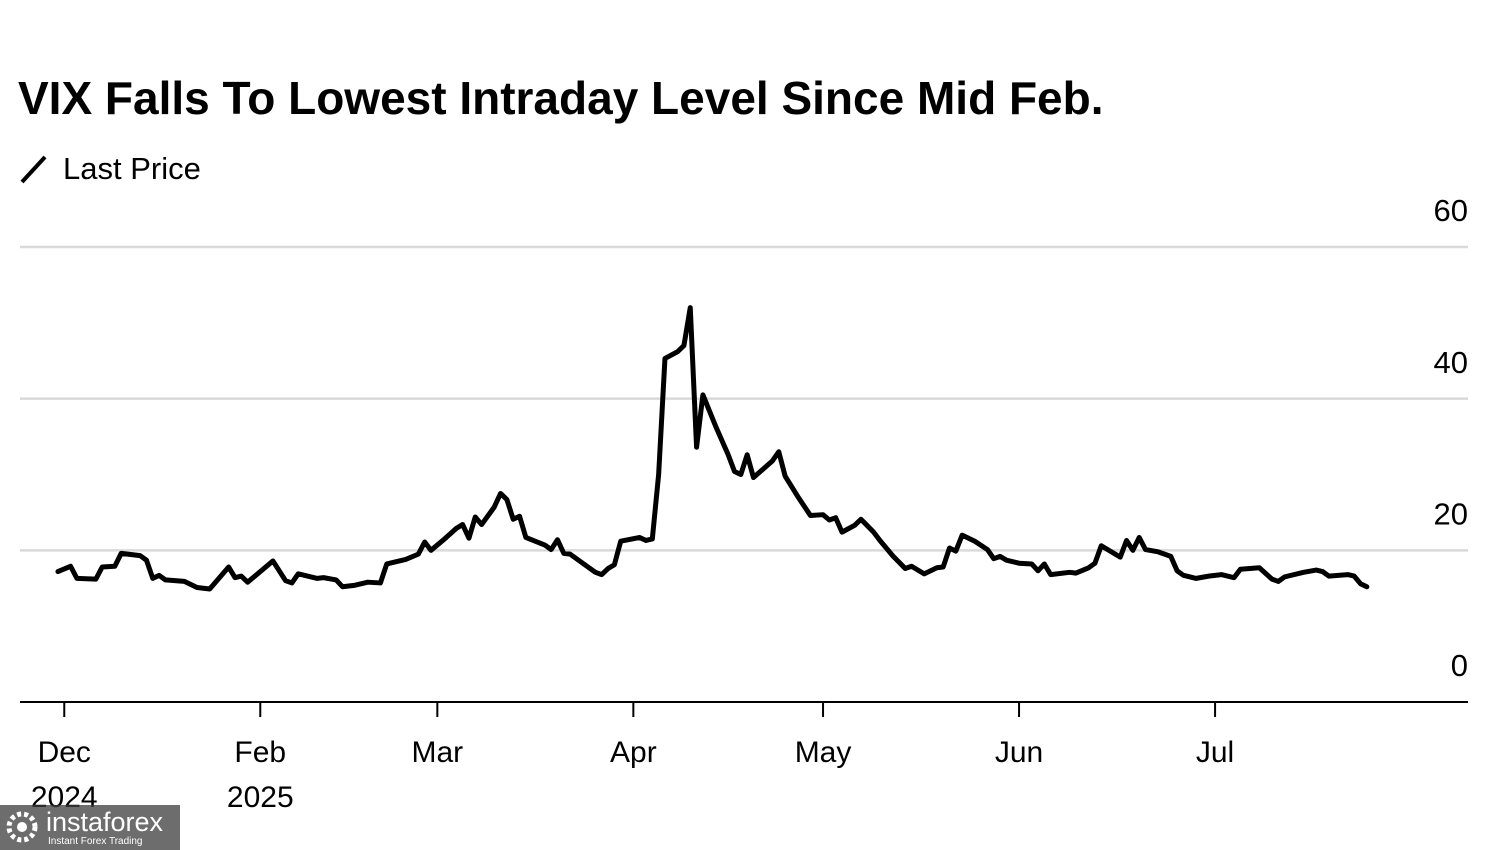 Image resolution: width=1500 pixels, height=850 pixels. What do you see at coordinates (823, 752) in the screenshot?
I see `x-tick-label: May` at bounding box center [823, 752].